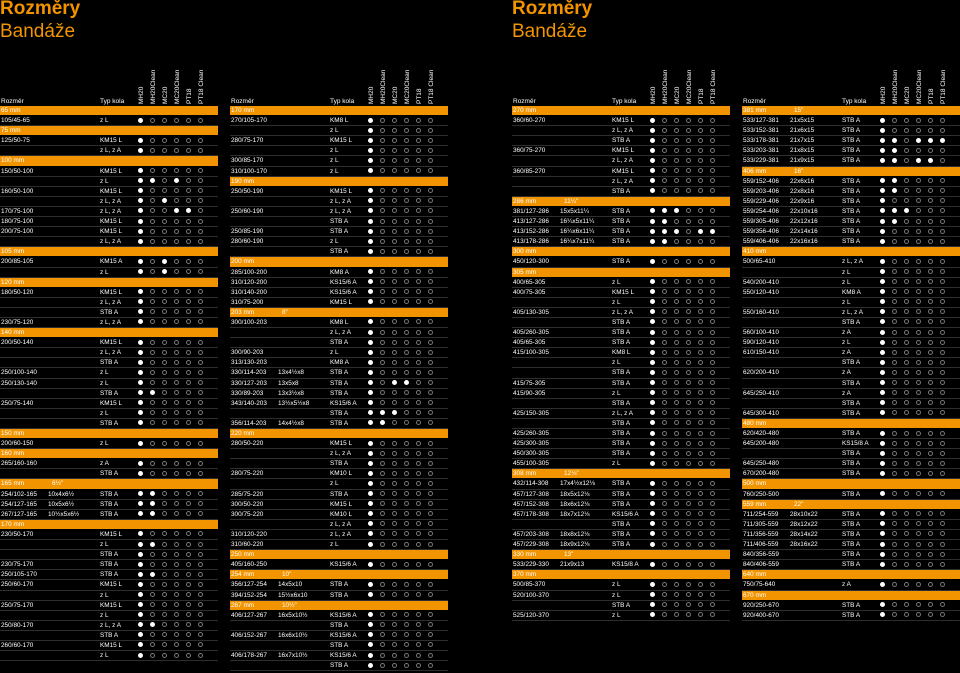  What do you see at coordinates (109, 232) in the screenshot?
I see `table-row: 200/75-100 KM15 L` at bounding box center [109, 232].